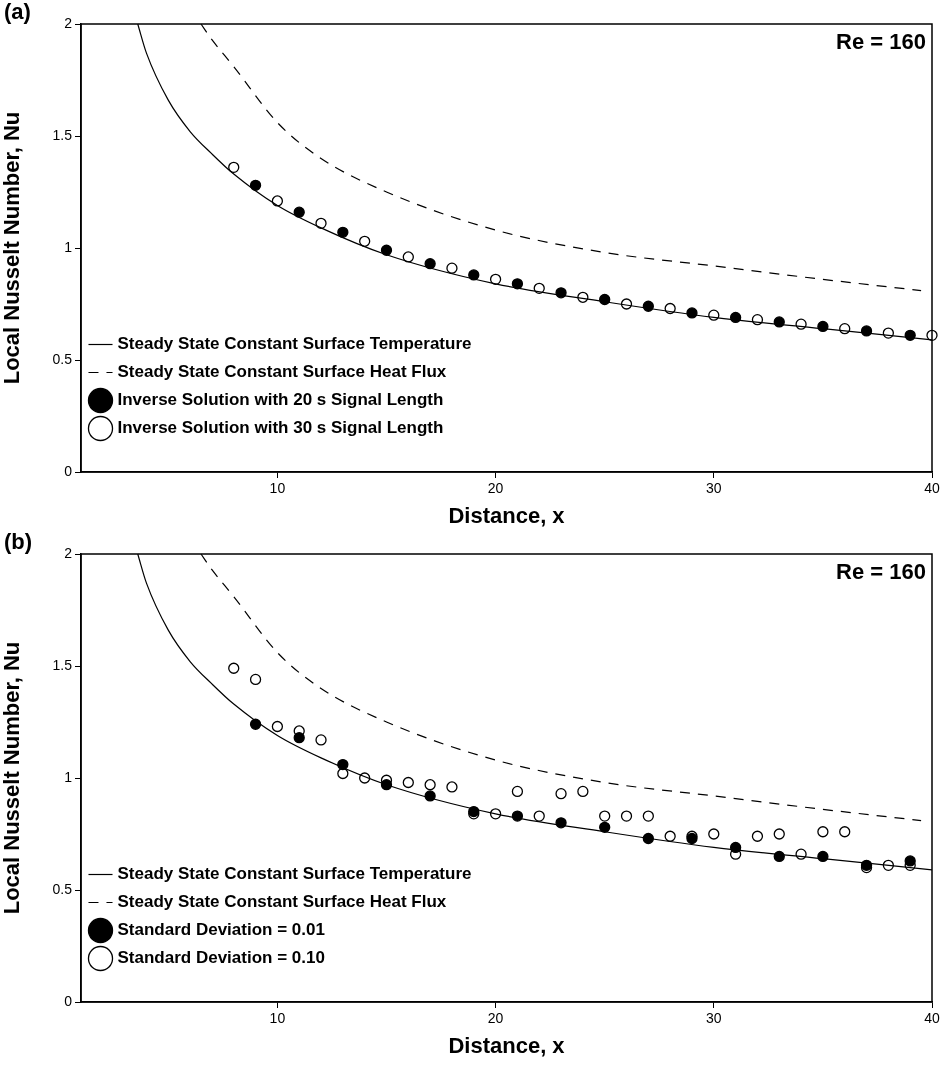 The height and width of the screenshot is (1065, 944). What do you see at coordinates (18, 542) in the screenshot?
I see `text: (b)` at bounding box center [18, 542].